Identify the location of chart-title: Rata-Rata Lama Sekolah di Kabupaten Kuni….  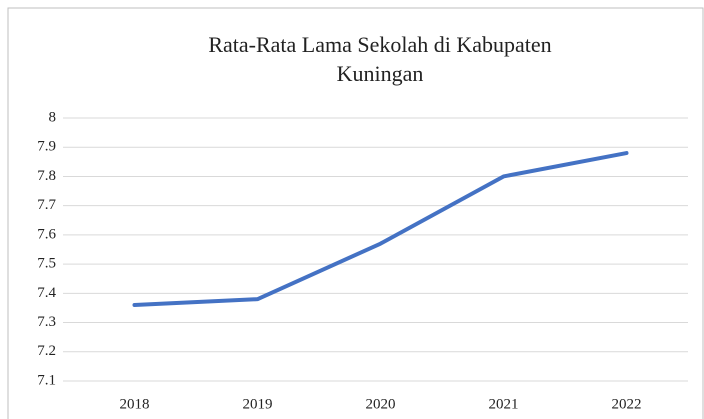
(380, 59).